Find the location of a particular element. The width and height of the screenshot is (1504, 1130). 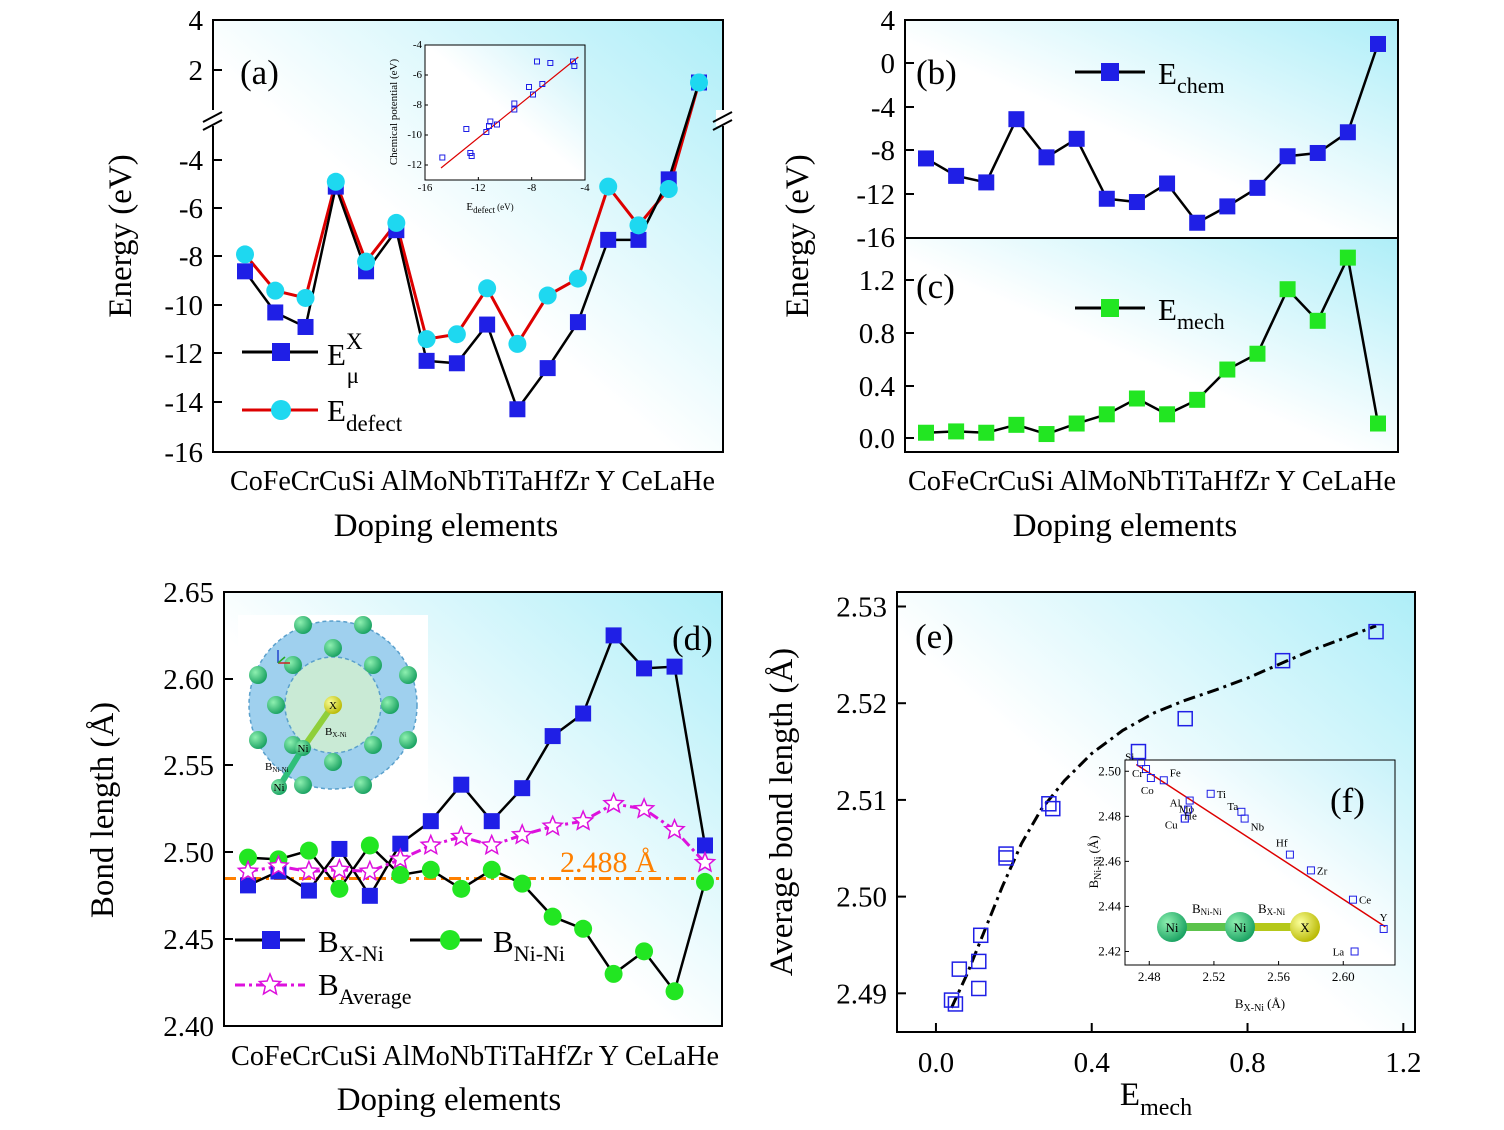

inset-y-label: BNi-Ni(Å) is located at coordinates (1095, 861).